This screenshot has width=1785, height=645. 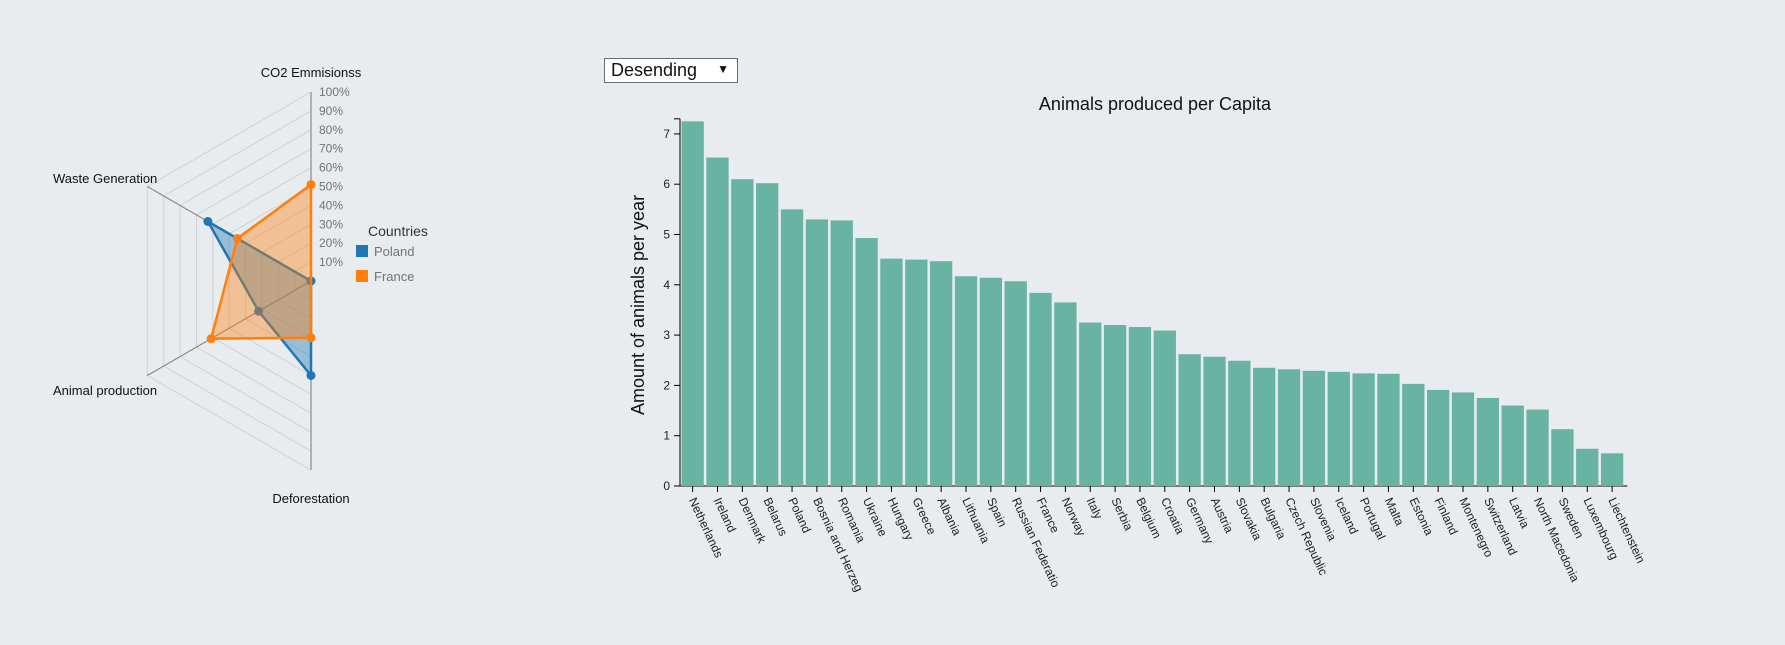 I want to click on radar-tick-label: 80%, so click(x=331, y=130).